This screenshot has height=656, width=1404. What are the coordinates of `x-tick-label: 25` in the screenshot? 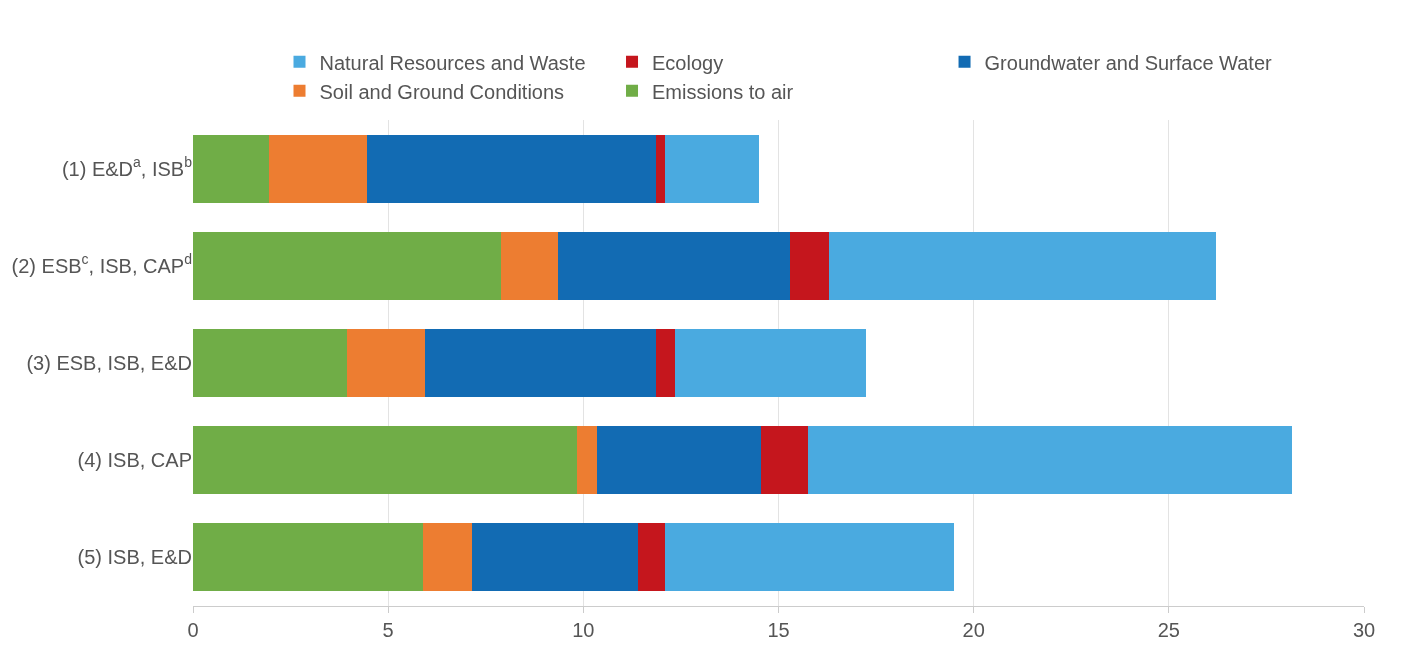 It's located at (1168, 630).